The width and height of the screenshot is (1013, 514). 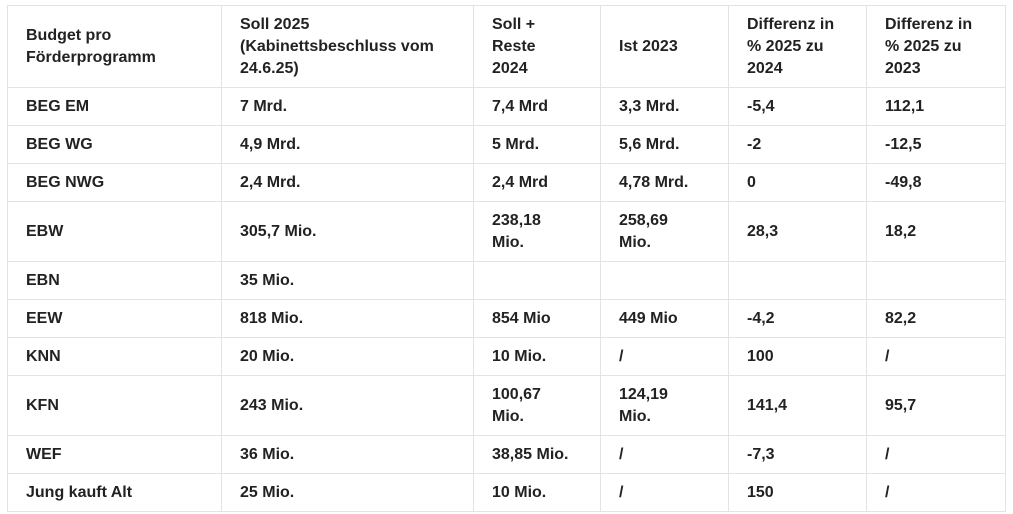 I want to click on soll-reste-2024-cell: 7,4 Mrd, so click(x=537, y=106).